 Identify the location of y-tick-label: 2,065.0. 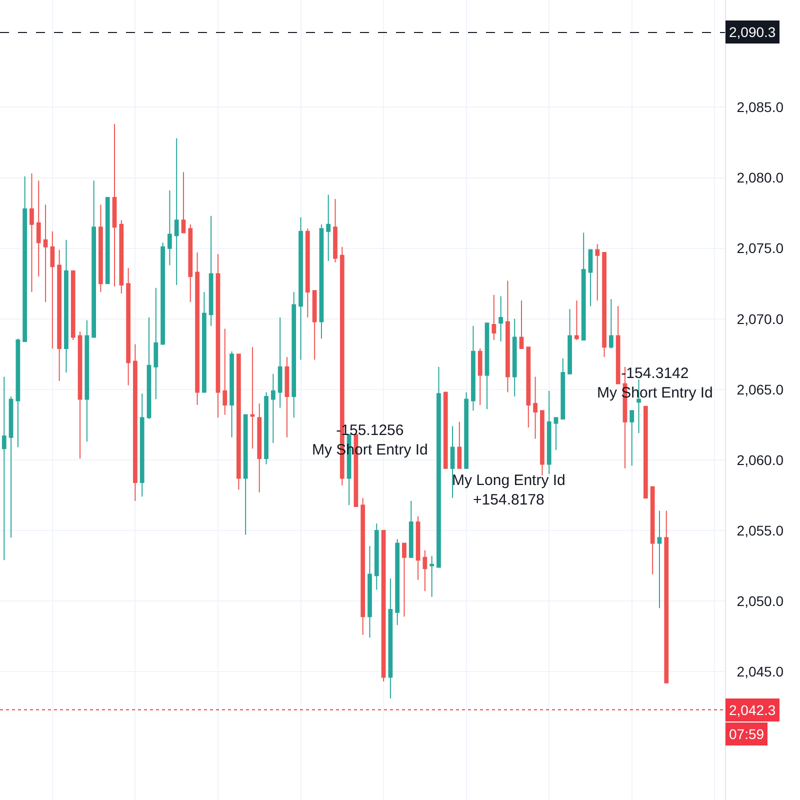
(760, 389).